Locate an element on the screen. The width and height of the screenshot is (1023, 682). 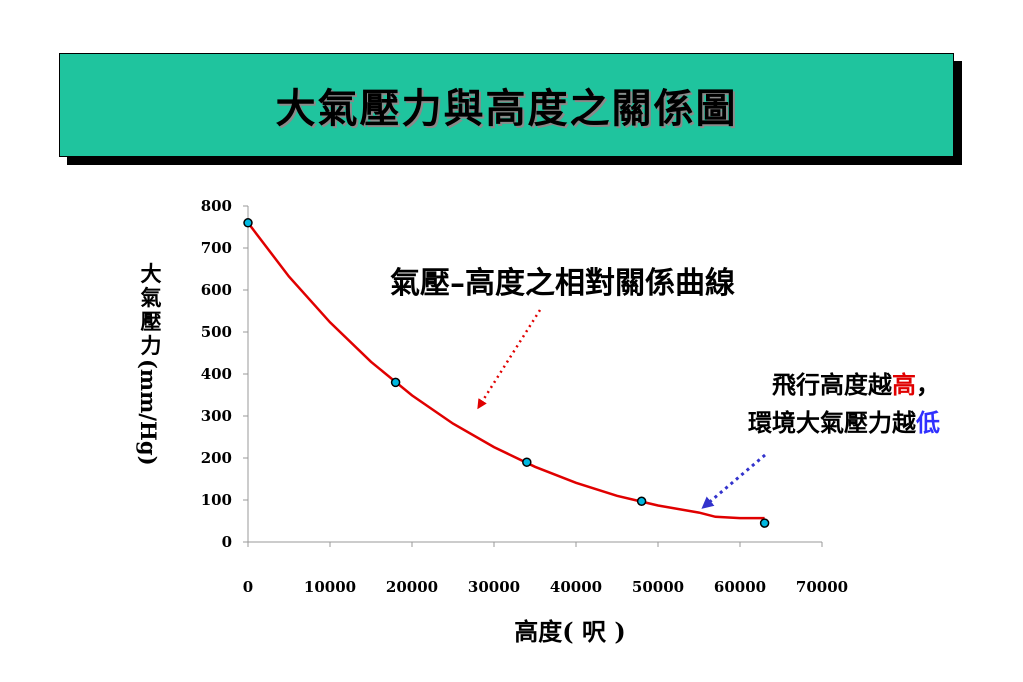
trend-note-comma: ， is located at coordinates (928, 384).